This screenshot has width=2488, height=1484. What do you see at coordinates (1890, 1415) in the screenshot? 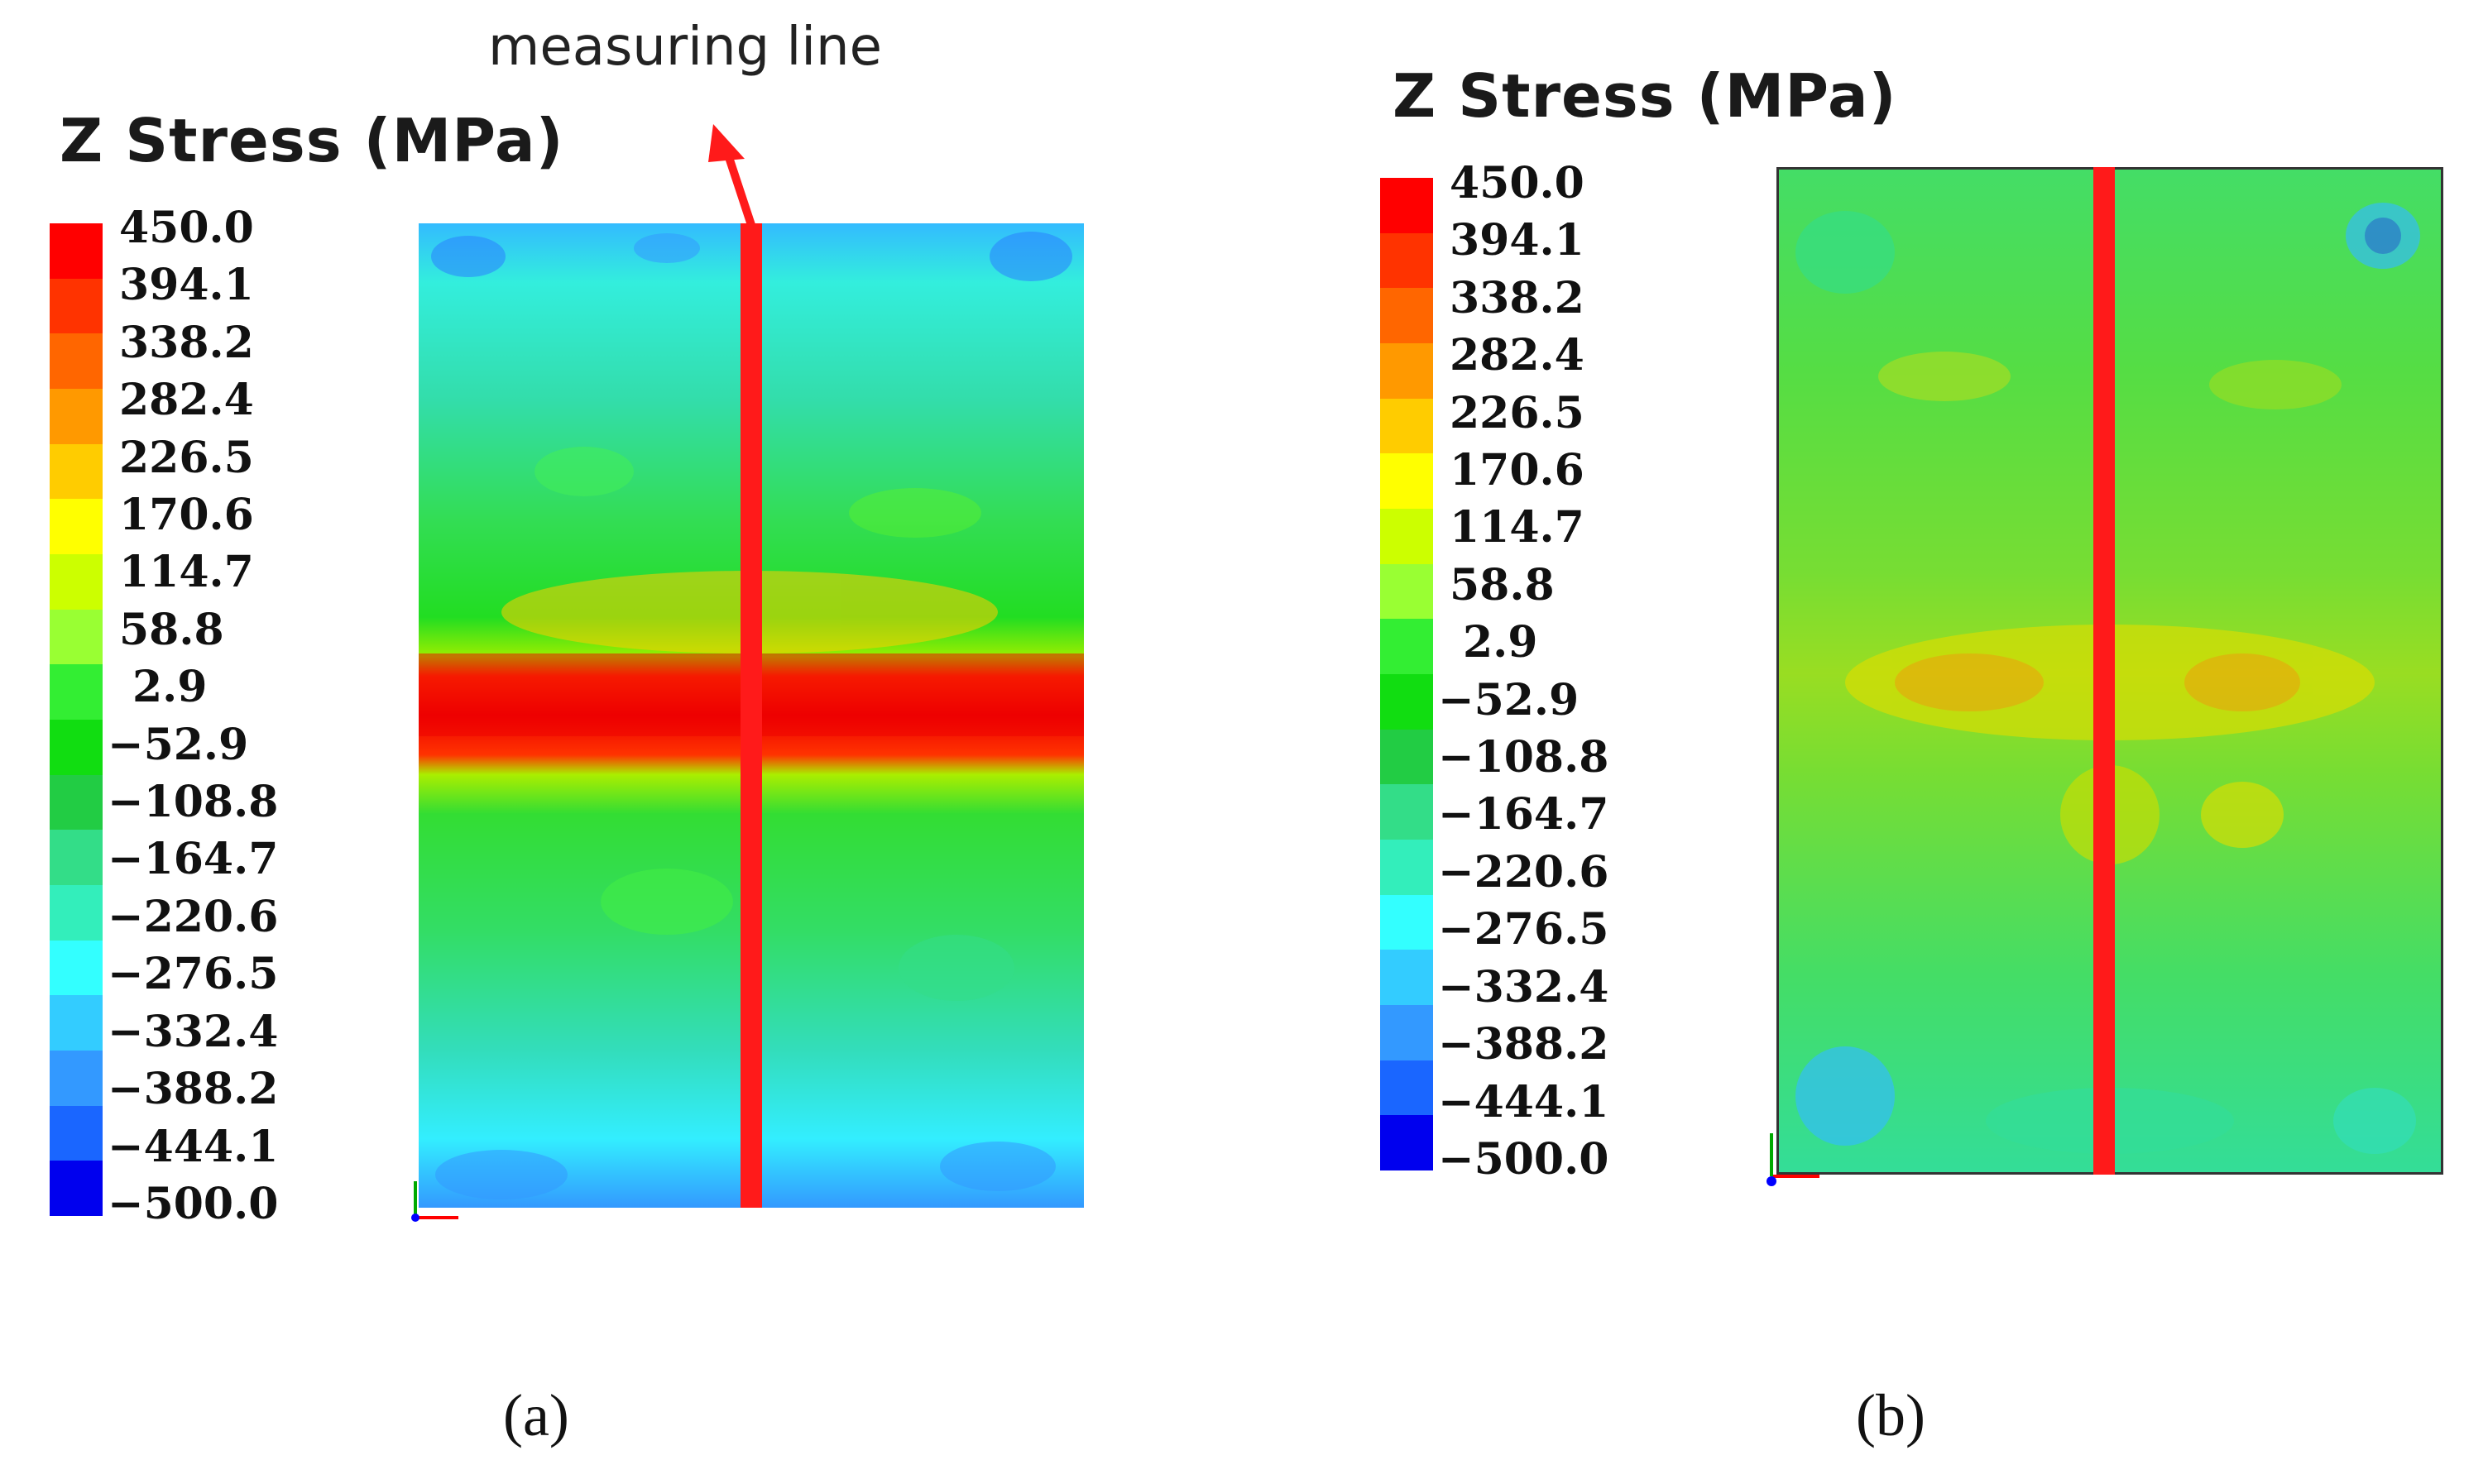
I see `caption-b: (b)` at bounding box center [1890, 1415].